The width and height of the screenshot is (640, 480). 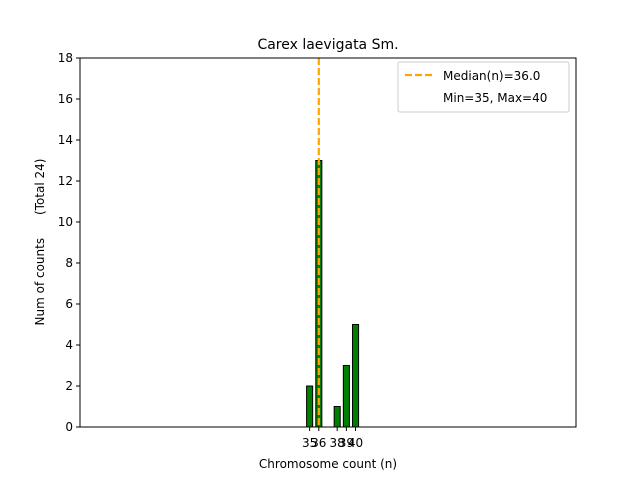 I want to click on legend-box, so click(x=483, y=87).